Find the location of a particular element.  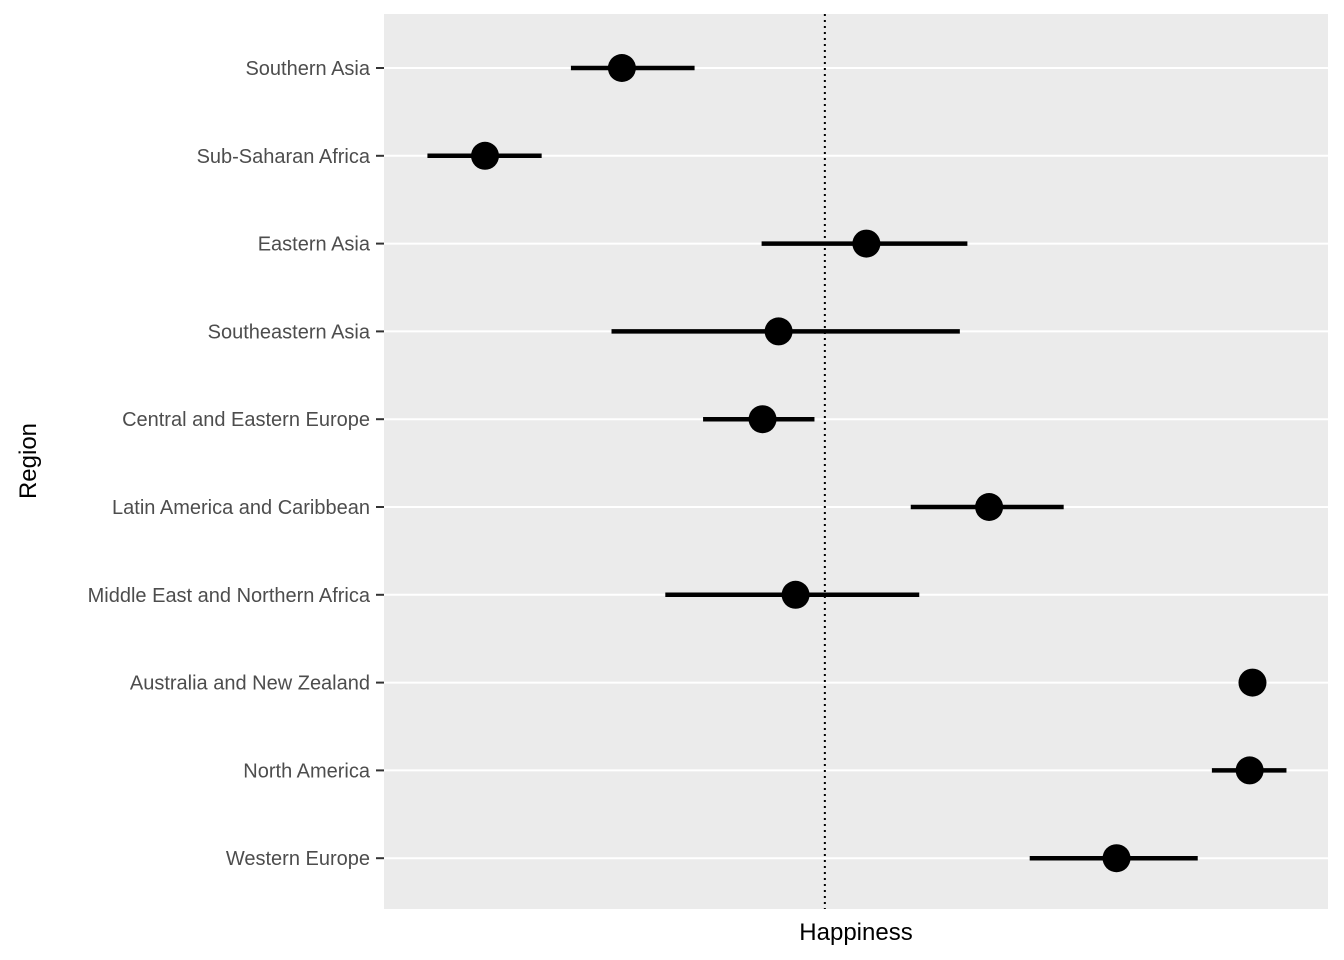

x-axis-title: Happiness is located at coordinates (855, 932).